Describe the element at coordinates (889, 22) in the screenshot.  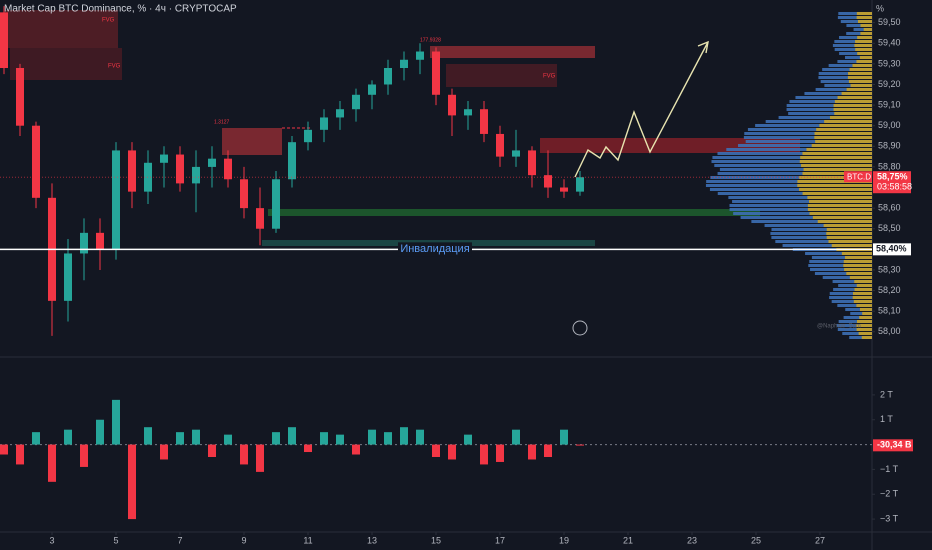
I see `y-tick-label: 59,50` at that location.